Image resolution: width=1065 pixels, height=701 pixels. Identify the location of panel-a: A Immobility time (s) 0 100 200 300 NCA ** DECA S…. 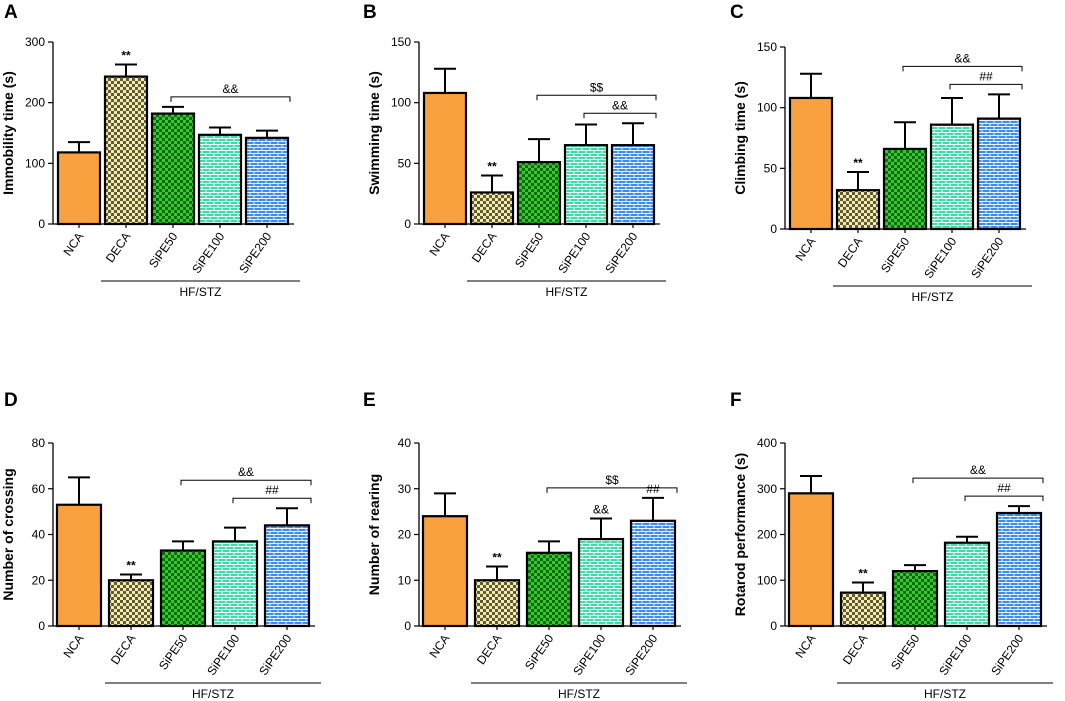
(150, 150).